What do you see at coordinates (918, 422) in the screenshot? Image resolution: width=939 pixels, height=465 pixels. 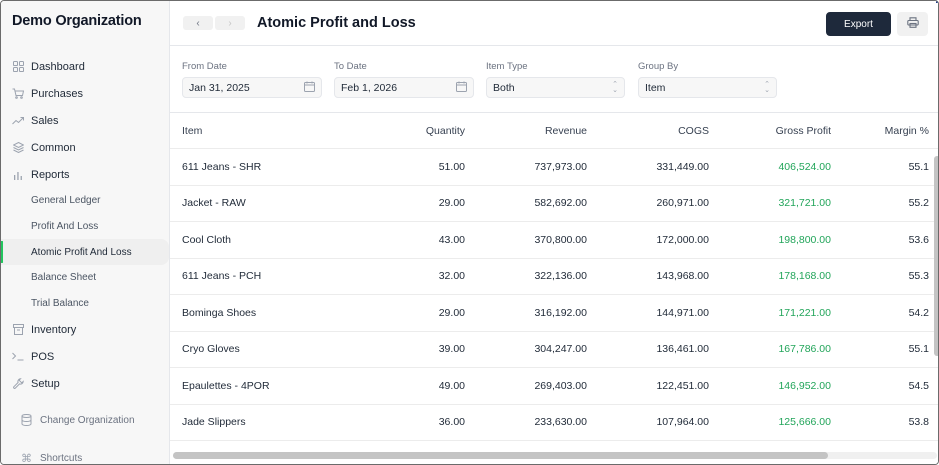 I see `cell-margin: 53.8` at bounding box center [918, 422].